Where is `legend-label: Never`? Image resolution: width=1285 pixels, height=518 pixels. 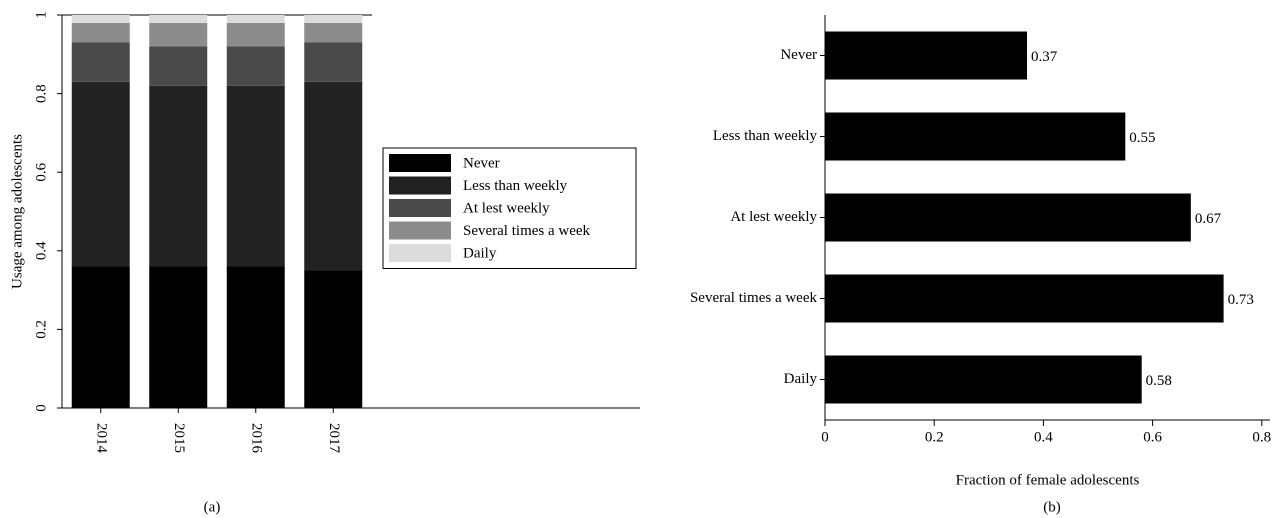
legend-label: Never is located at coordinates (481, 163).